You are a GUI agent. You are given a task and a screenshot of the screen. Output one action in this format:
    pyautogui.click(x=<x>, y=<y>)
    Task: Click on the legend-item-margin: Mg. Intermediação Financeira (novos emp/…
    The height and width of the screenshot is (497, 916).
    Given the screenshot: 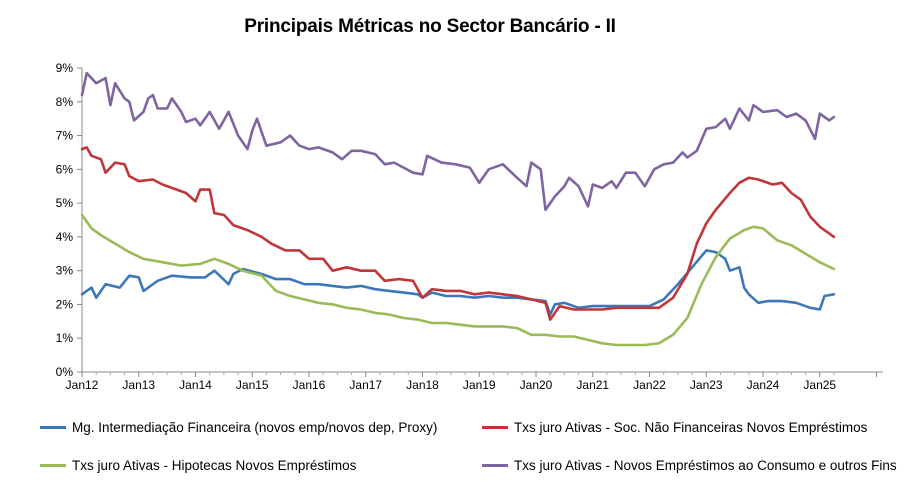 What is the action you would take?
    pyautogui.click(x=238, y=427)
    